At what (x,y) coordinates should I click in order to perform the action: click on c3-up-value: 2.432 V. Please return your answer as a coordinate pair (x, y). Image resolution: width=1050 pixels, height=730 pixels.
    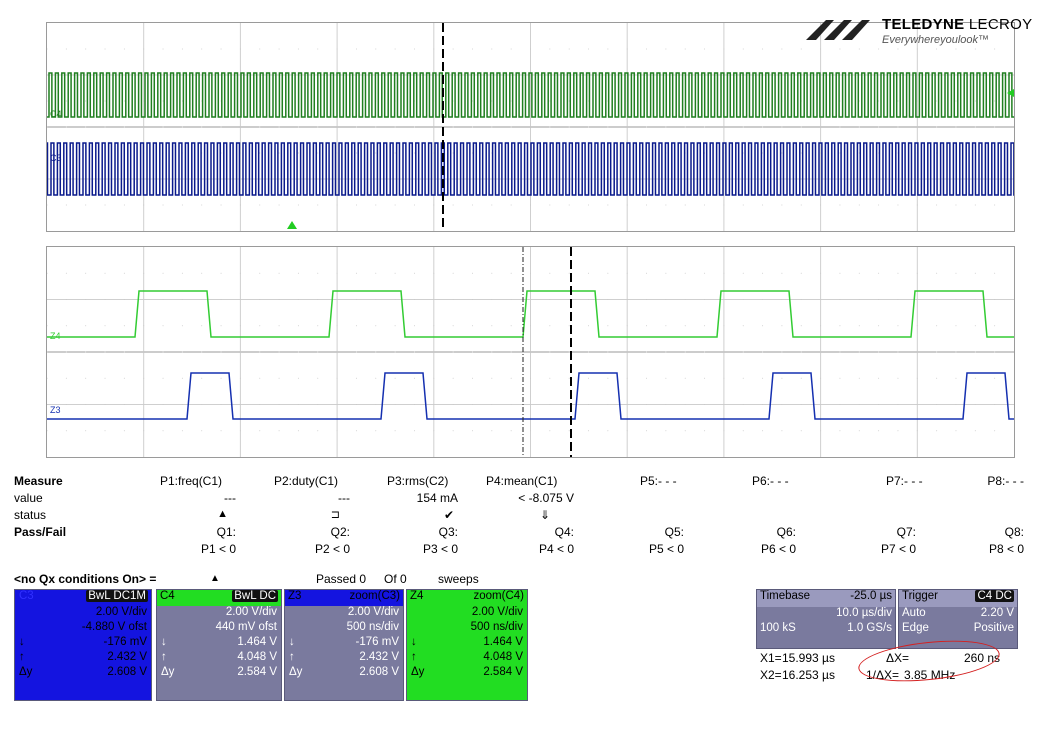
    Looking at the image, I should click on (127, 657).